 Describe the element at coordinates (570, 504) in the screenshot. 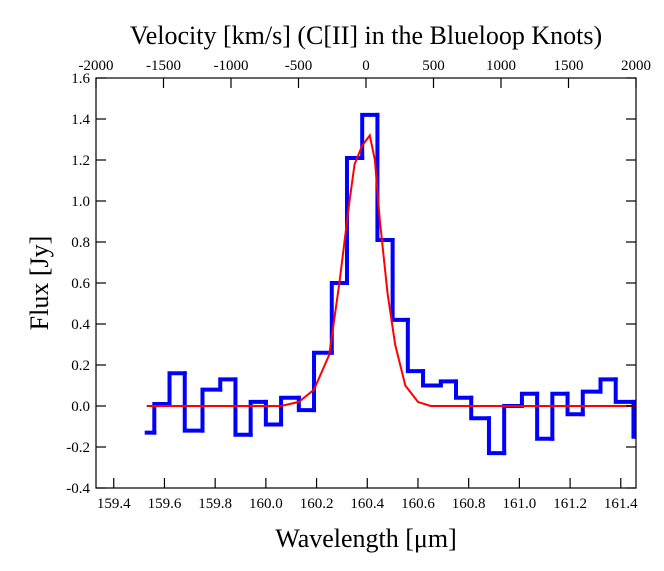

I see `x-tick-label: 161.2` at that location.